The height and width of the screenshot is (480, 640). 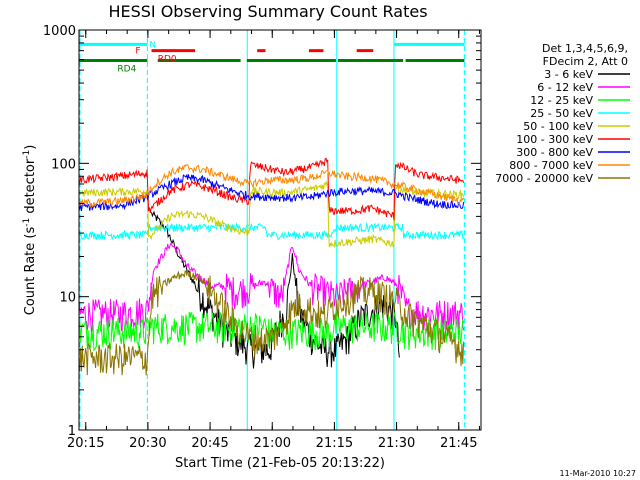 What do you see at coordinates (167, 60) in the screenshot?
I see `flag-label-rd0: RD0` at bounding box center [167, 60].